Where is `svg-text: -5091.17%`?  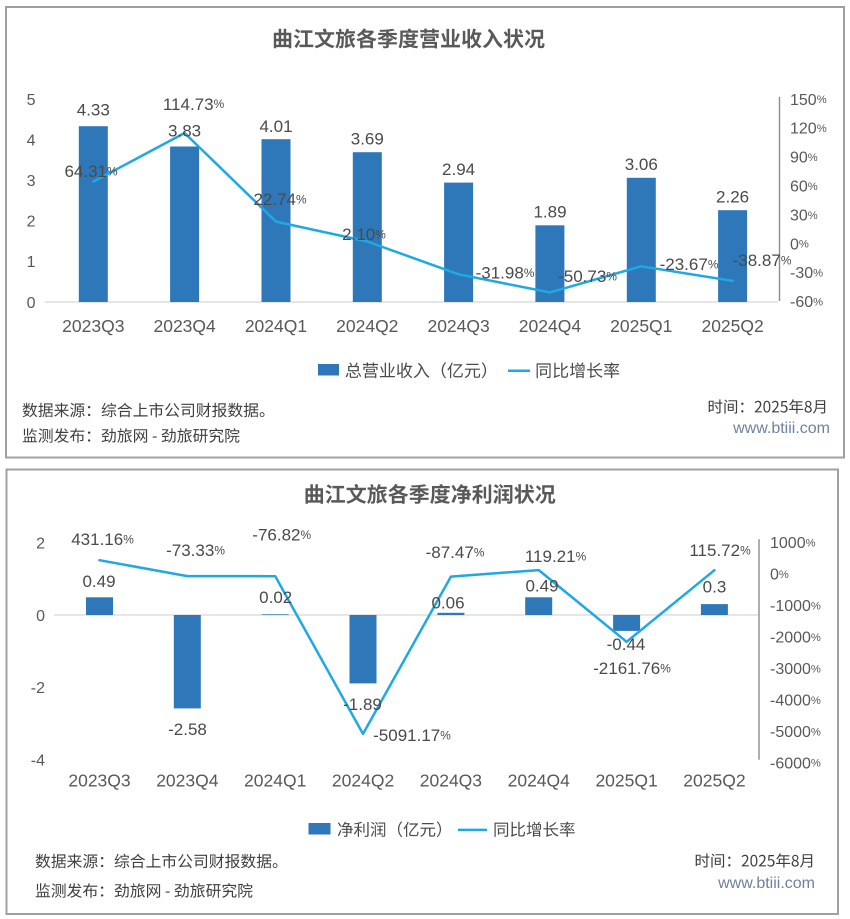 svg-text: -5091.17% is located at coordinates (412, 735).